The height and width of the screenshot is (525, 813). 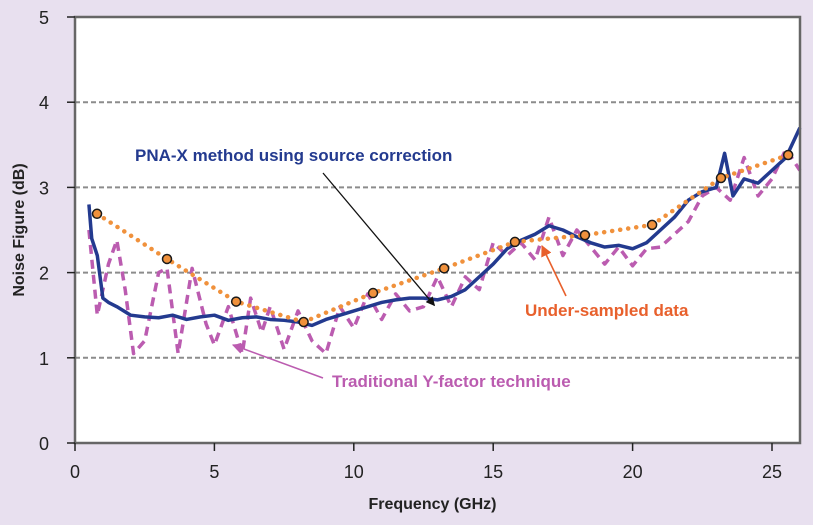 What do you see at coordinates (379, 239) in the screenshot?
I see `annotation-arrow-pna-x` at bounding box center [379, 239].